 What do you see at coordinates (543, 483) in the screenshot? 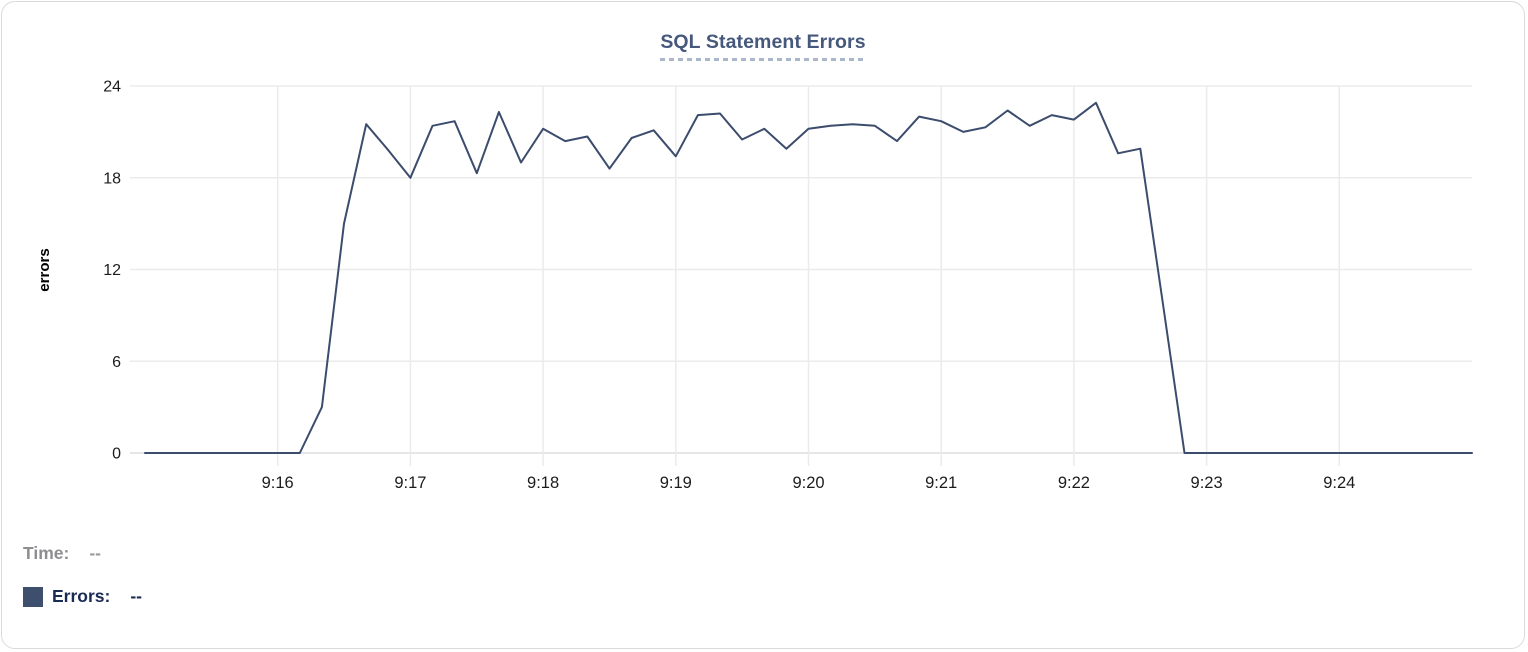
I see `x-tick-label: 9:18` at bounding box center [543, 483].